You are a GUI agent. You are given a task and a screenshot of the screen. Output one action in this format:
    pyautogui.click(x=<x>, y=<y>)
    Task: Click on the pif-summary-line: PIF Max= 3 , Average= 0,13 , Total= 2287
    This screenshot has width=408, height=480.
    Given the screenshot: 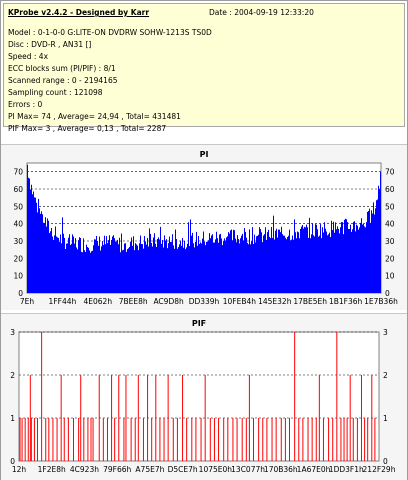 What is the action you would take?
    pyautogui.click(x=87, y=128)
    